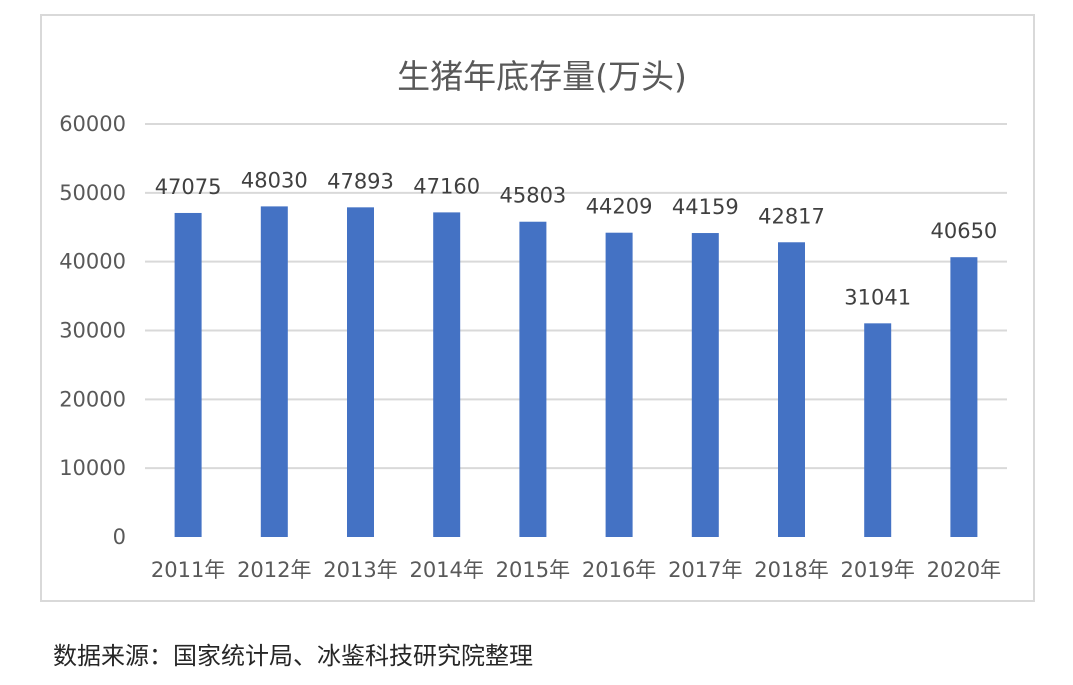  Describe the element at coordinates (92, 262) in the screenshot. I see `y-tick-label: 40000` at that location.